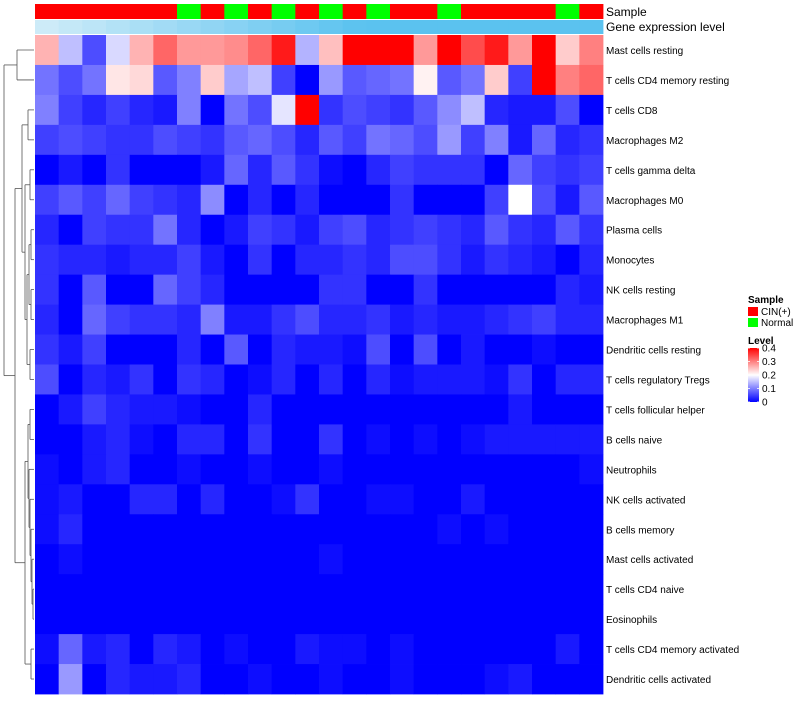 This screenshot has width=800, height=705. Describe the element at coordinates (753, 322) in the screenshot. I see `legend-swatch-normal` at that location.